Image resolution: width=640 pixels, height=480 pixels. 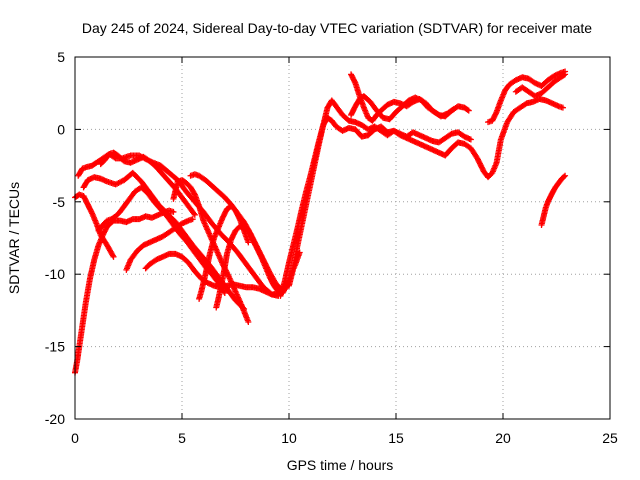 What do you see at coordinates (14, 238) in the screenshot?
I see `y-axis-label: SDTVAR / TECUs` at bounding box center [14, 238].